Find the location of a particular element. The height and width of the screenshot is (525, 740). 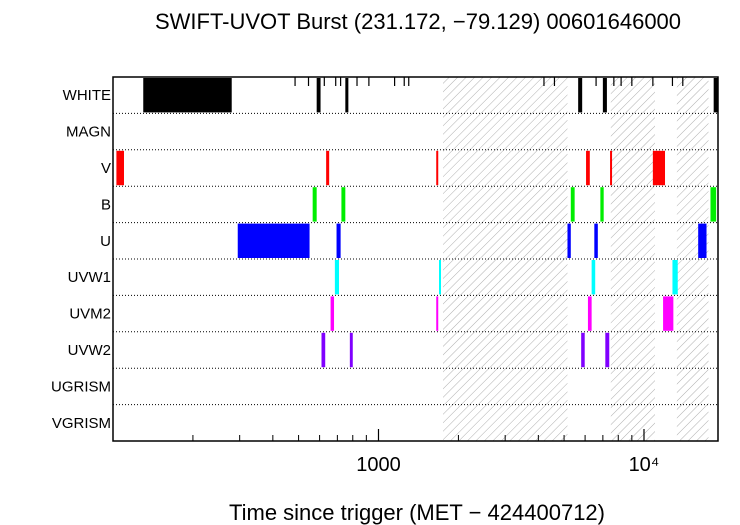

x-axis-label: Time since trigger (MET − 424400712) is located at coordinates (417, 512).